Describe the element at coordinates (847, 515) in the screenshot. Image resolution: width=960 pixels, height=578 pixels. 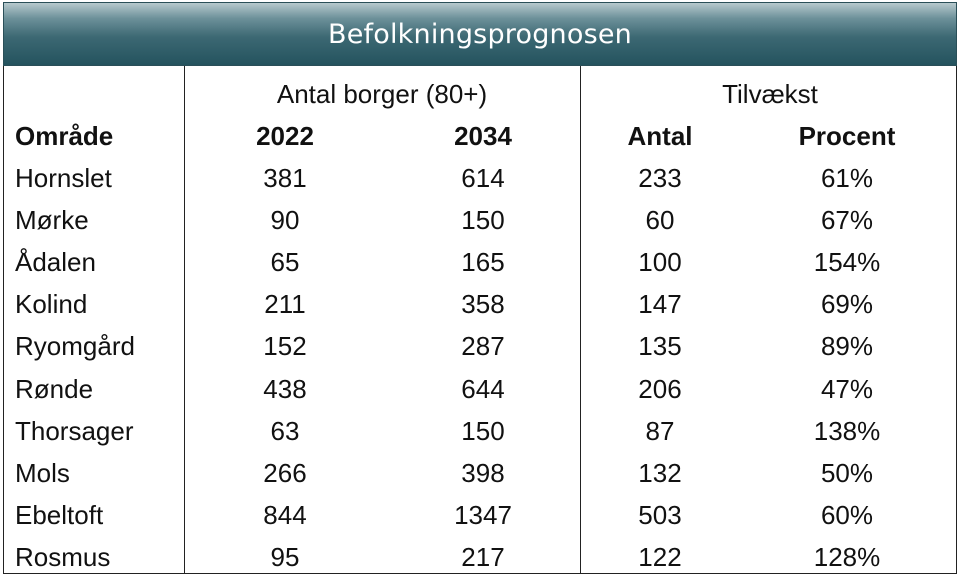
I see `cell-procent: 60%` at that location.